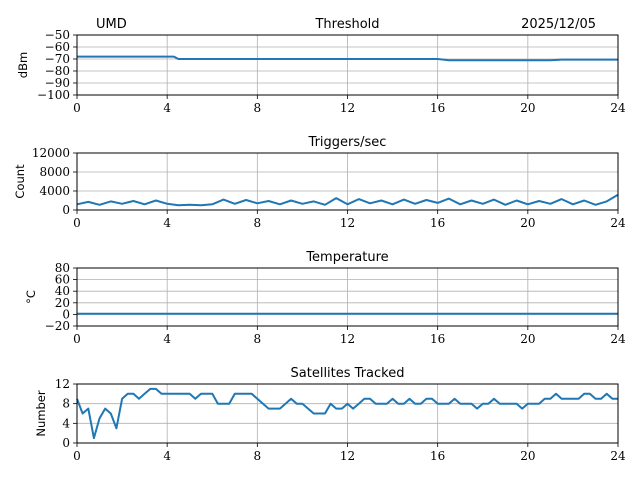  What do you see at coordinates (23, 65) in the screenshot?
I see `y-axis-label: dBm` at bounding box center [23, 65].